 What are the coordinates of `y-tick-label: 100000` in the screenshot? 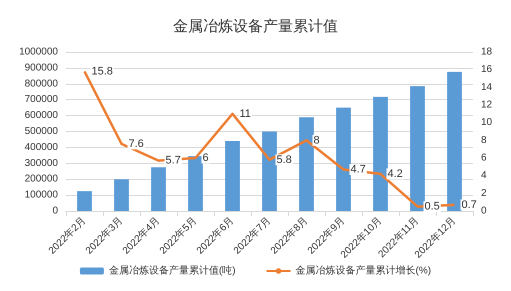 It's located at (41, 195).